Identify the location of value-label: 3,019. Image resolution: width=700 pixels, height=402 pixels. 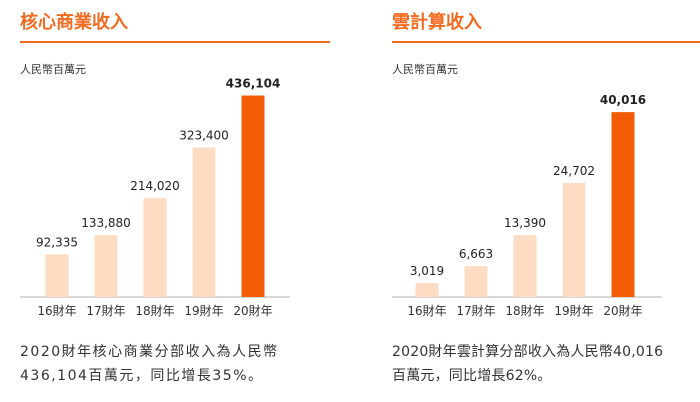
(427, 271).